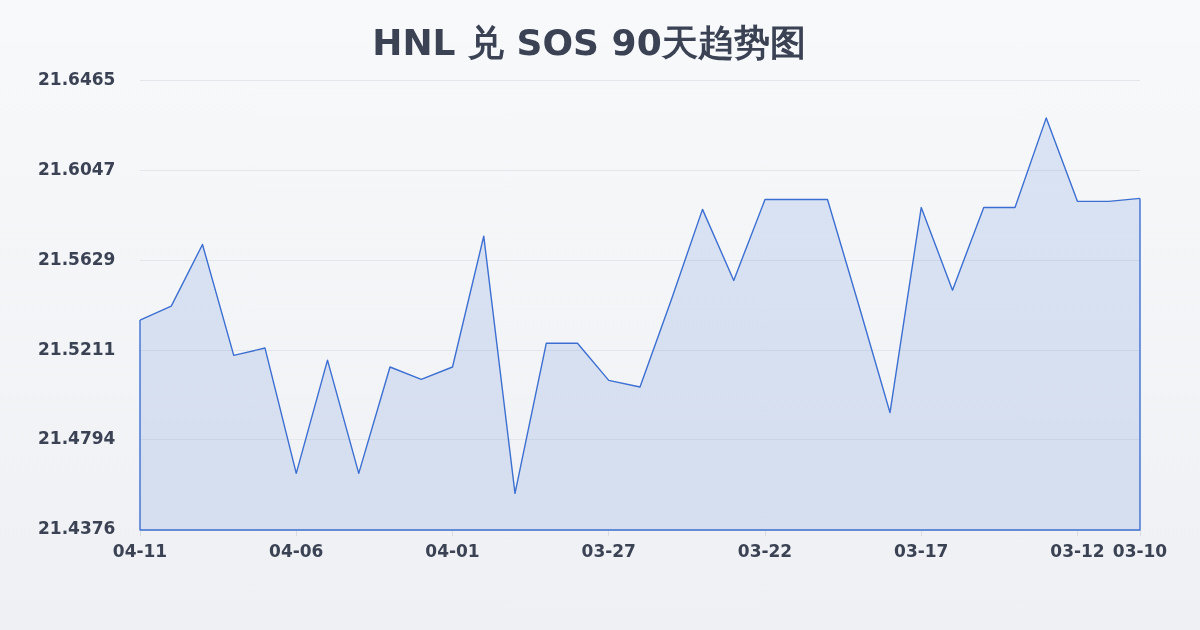 The image size is (1200, 630). What do you see at coordinates (77, 348) in the screenshot?
I see `y-tick-label: 21.5211` at bounding box center [77, 348].